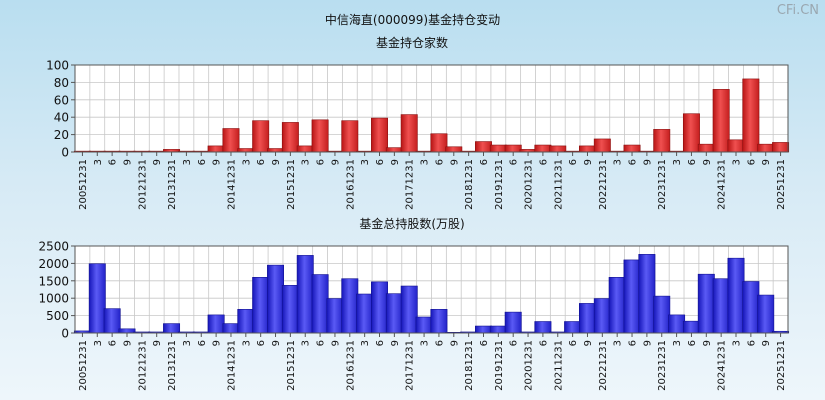 This screenshot has height=400, width=825. I want to click on x-tick-label-shares: 20171231, so click(410, 365).